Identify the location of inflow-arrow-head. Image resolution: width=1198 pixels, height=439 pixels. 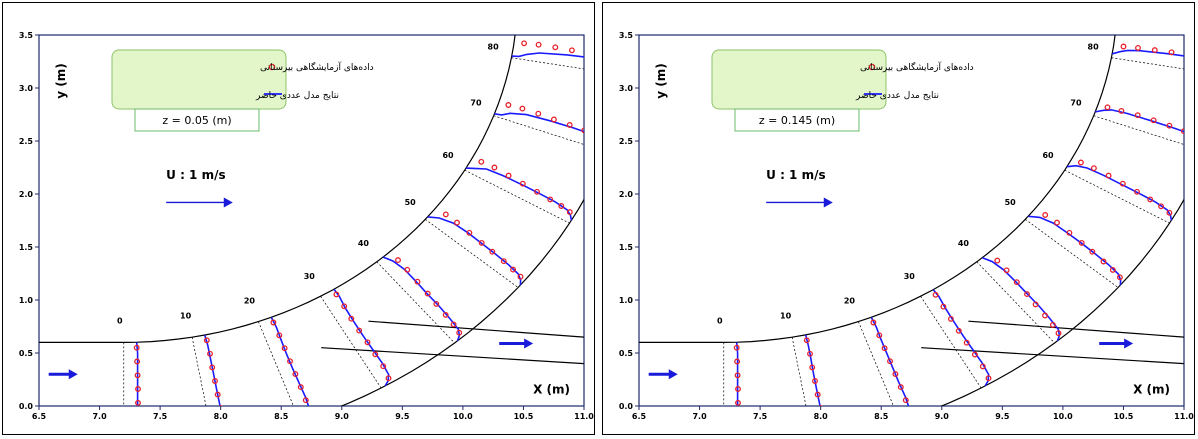
(73, 374).